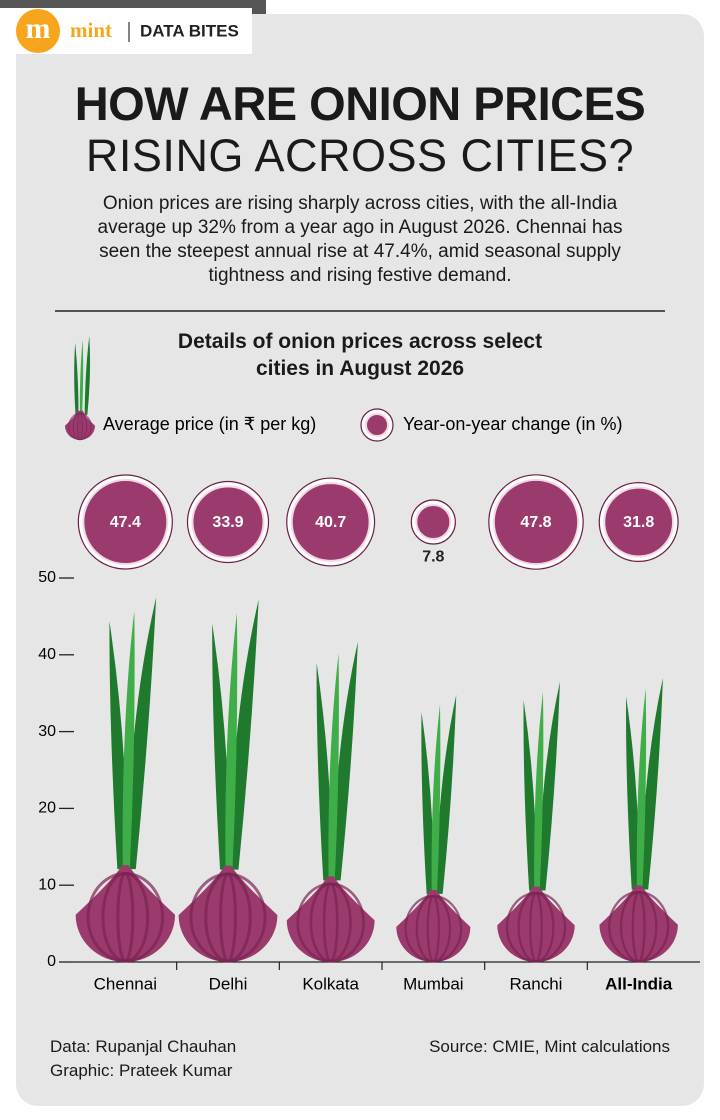 This screenshot has width=720, height=1120. What do you see at coordinates (536, 983) in the screenshot?
I see `x-tick-label: Ranchi` at bounding box center [536, 983].